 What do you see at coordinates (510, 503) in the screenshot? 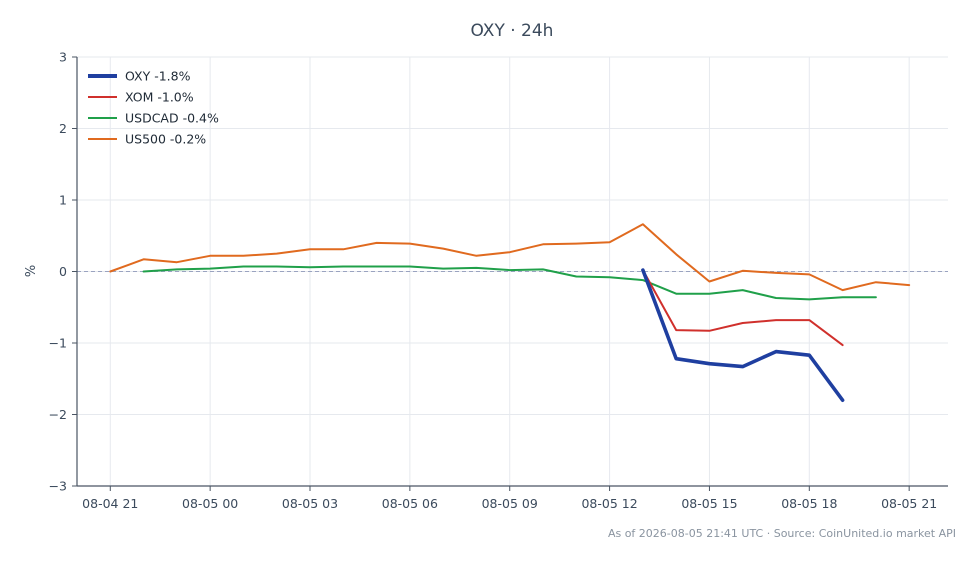
I see `x-tick-label: 08-05 09` at bounding box center [510, 503].